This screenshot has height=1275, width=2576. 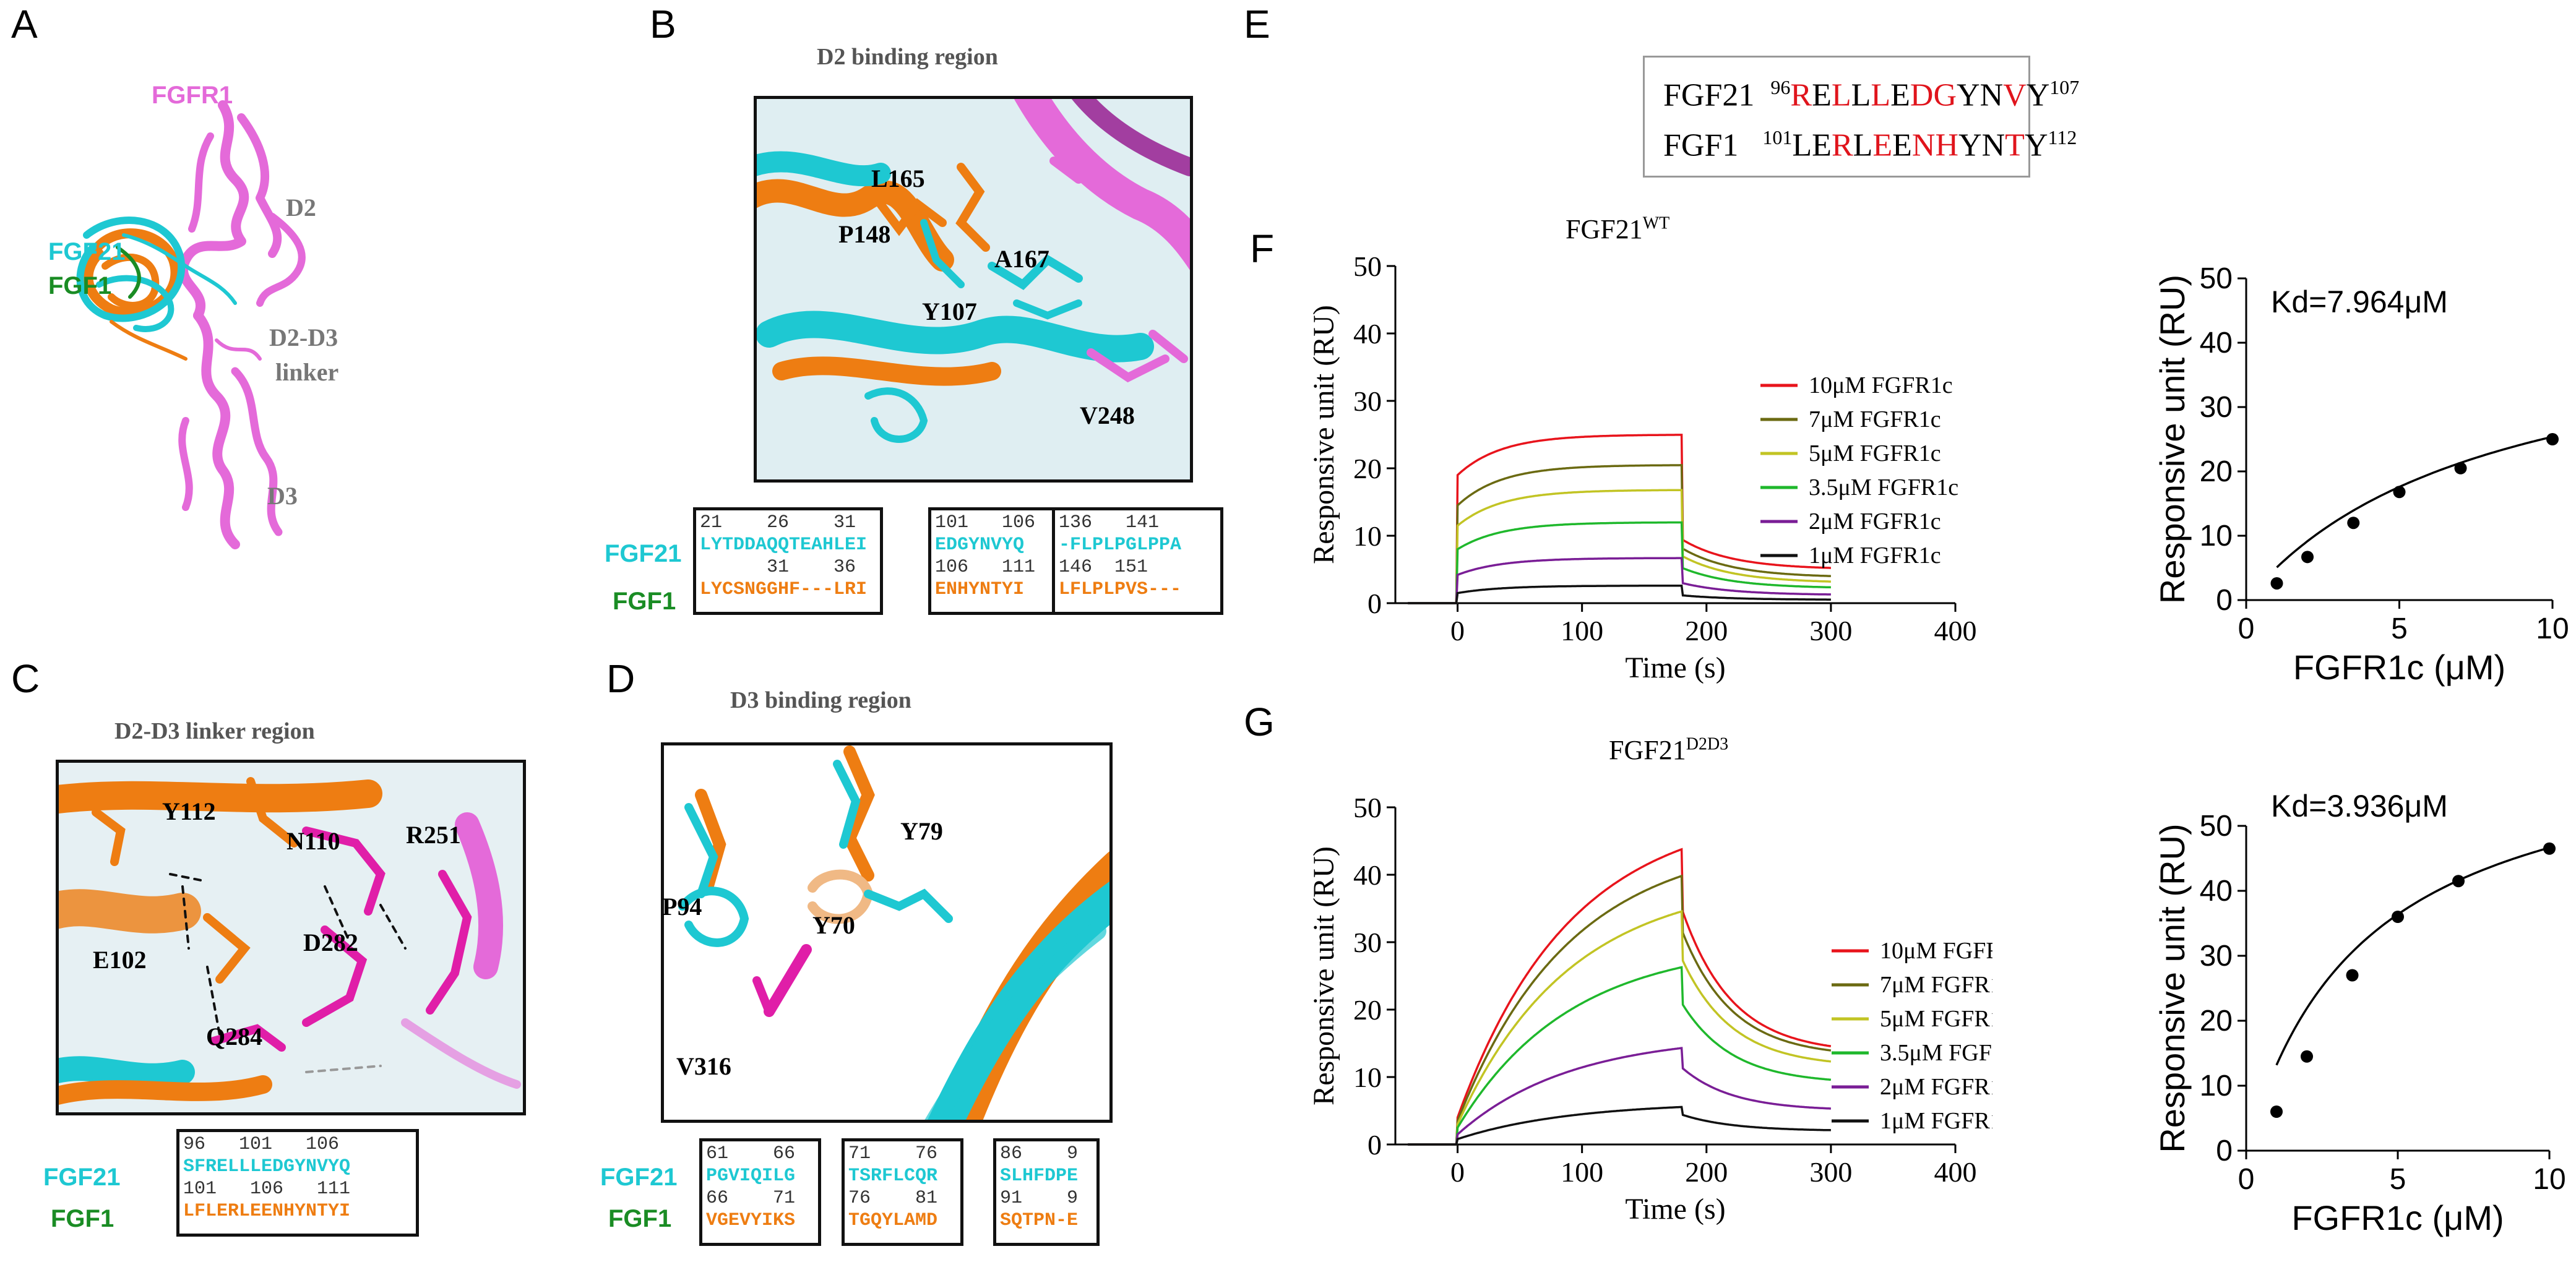 I want to click on residue-v316: V316, so click(x=703, y=1066).